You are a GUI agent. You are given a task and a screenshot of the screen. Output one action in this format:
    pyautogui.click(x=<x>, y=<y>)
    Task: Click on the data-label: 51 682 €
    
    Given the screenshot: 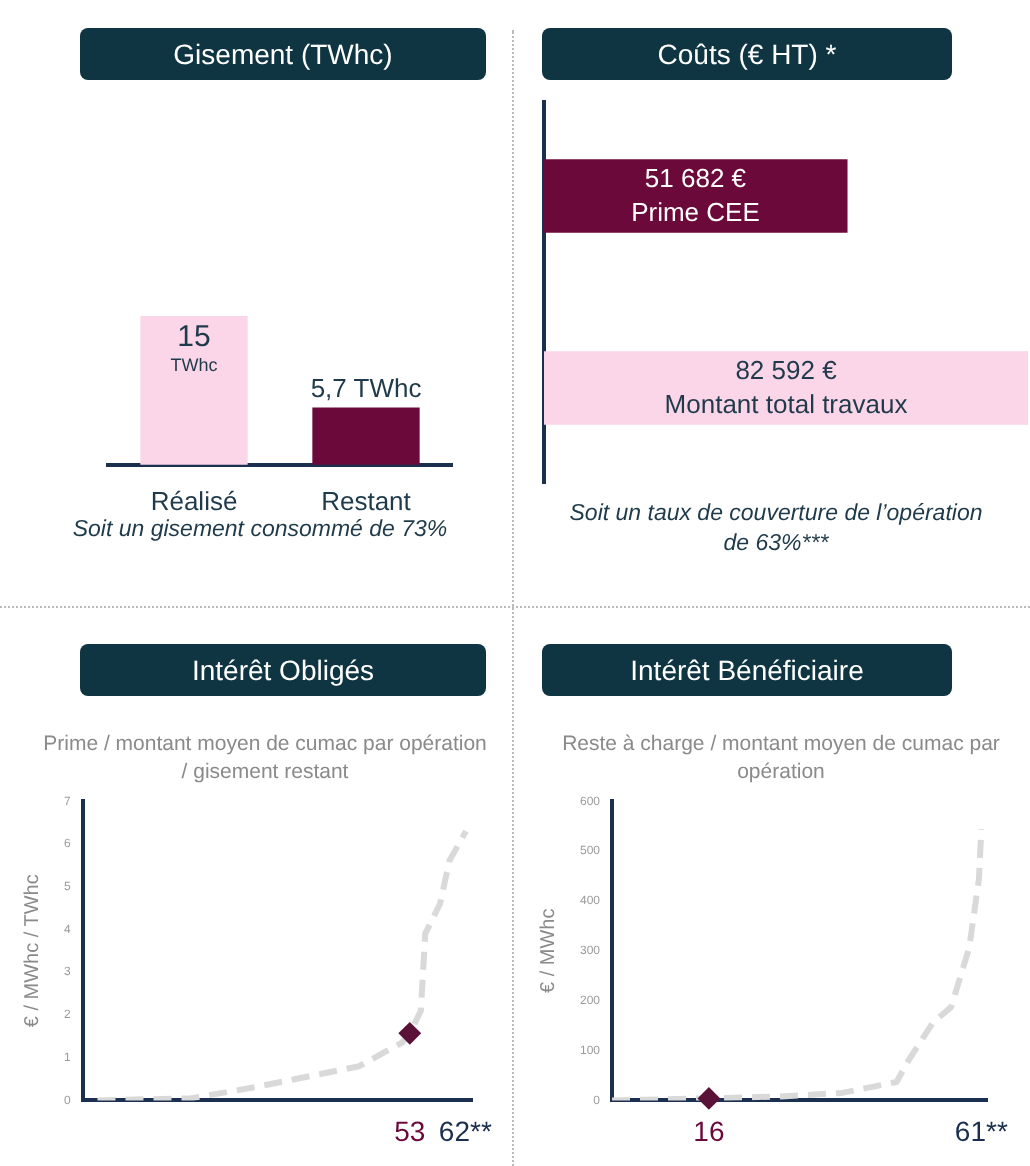 What is the action you would take?
    pyautogui.click(x=696, y=178)
    